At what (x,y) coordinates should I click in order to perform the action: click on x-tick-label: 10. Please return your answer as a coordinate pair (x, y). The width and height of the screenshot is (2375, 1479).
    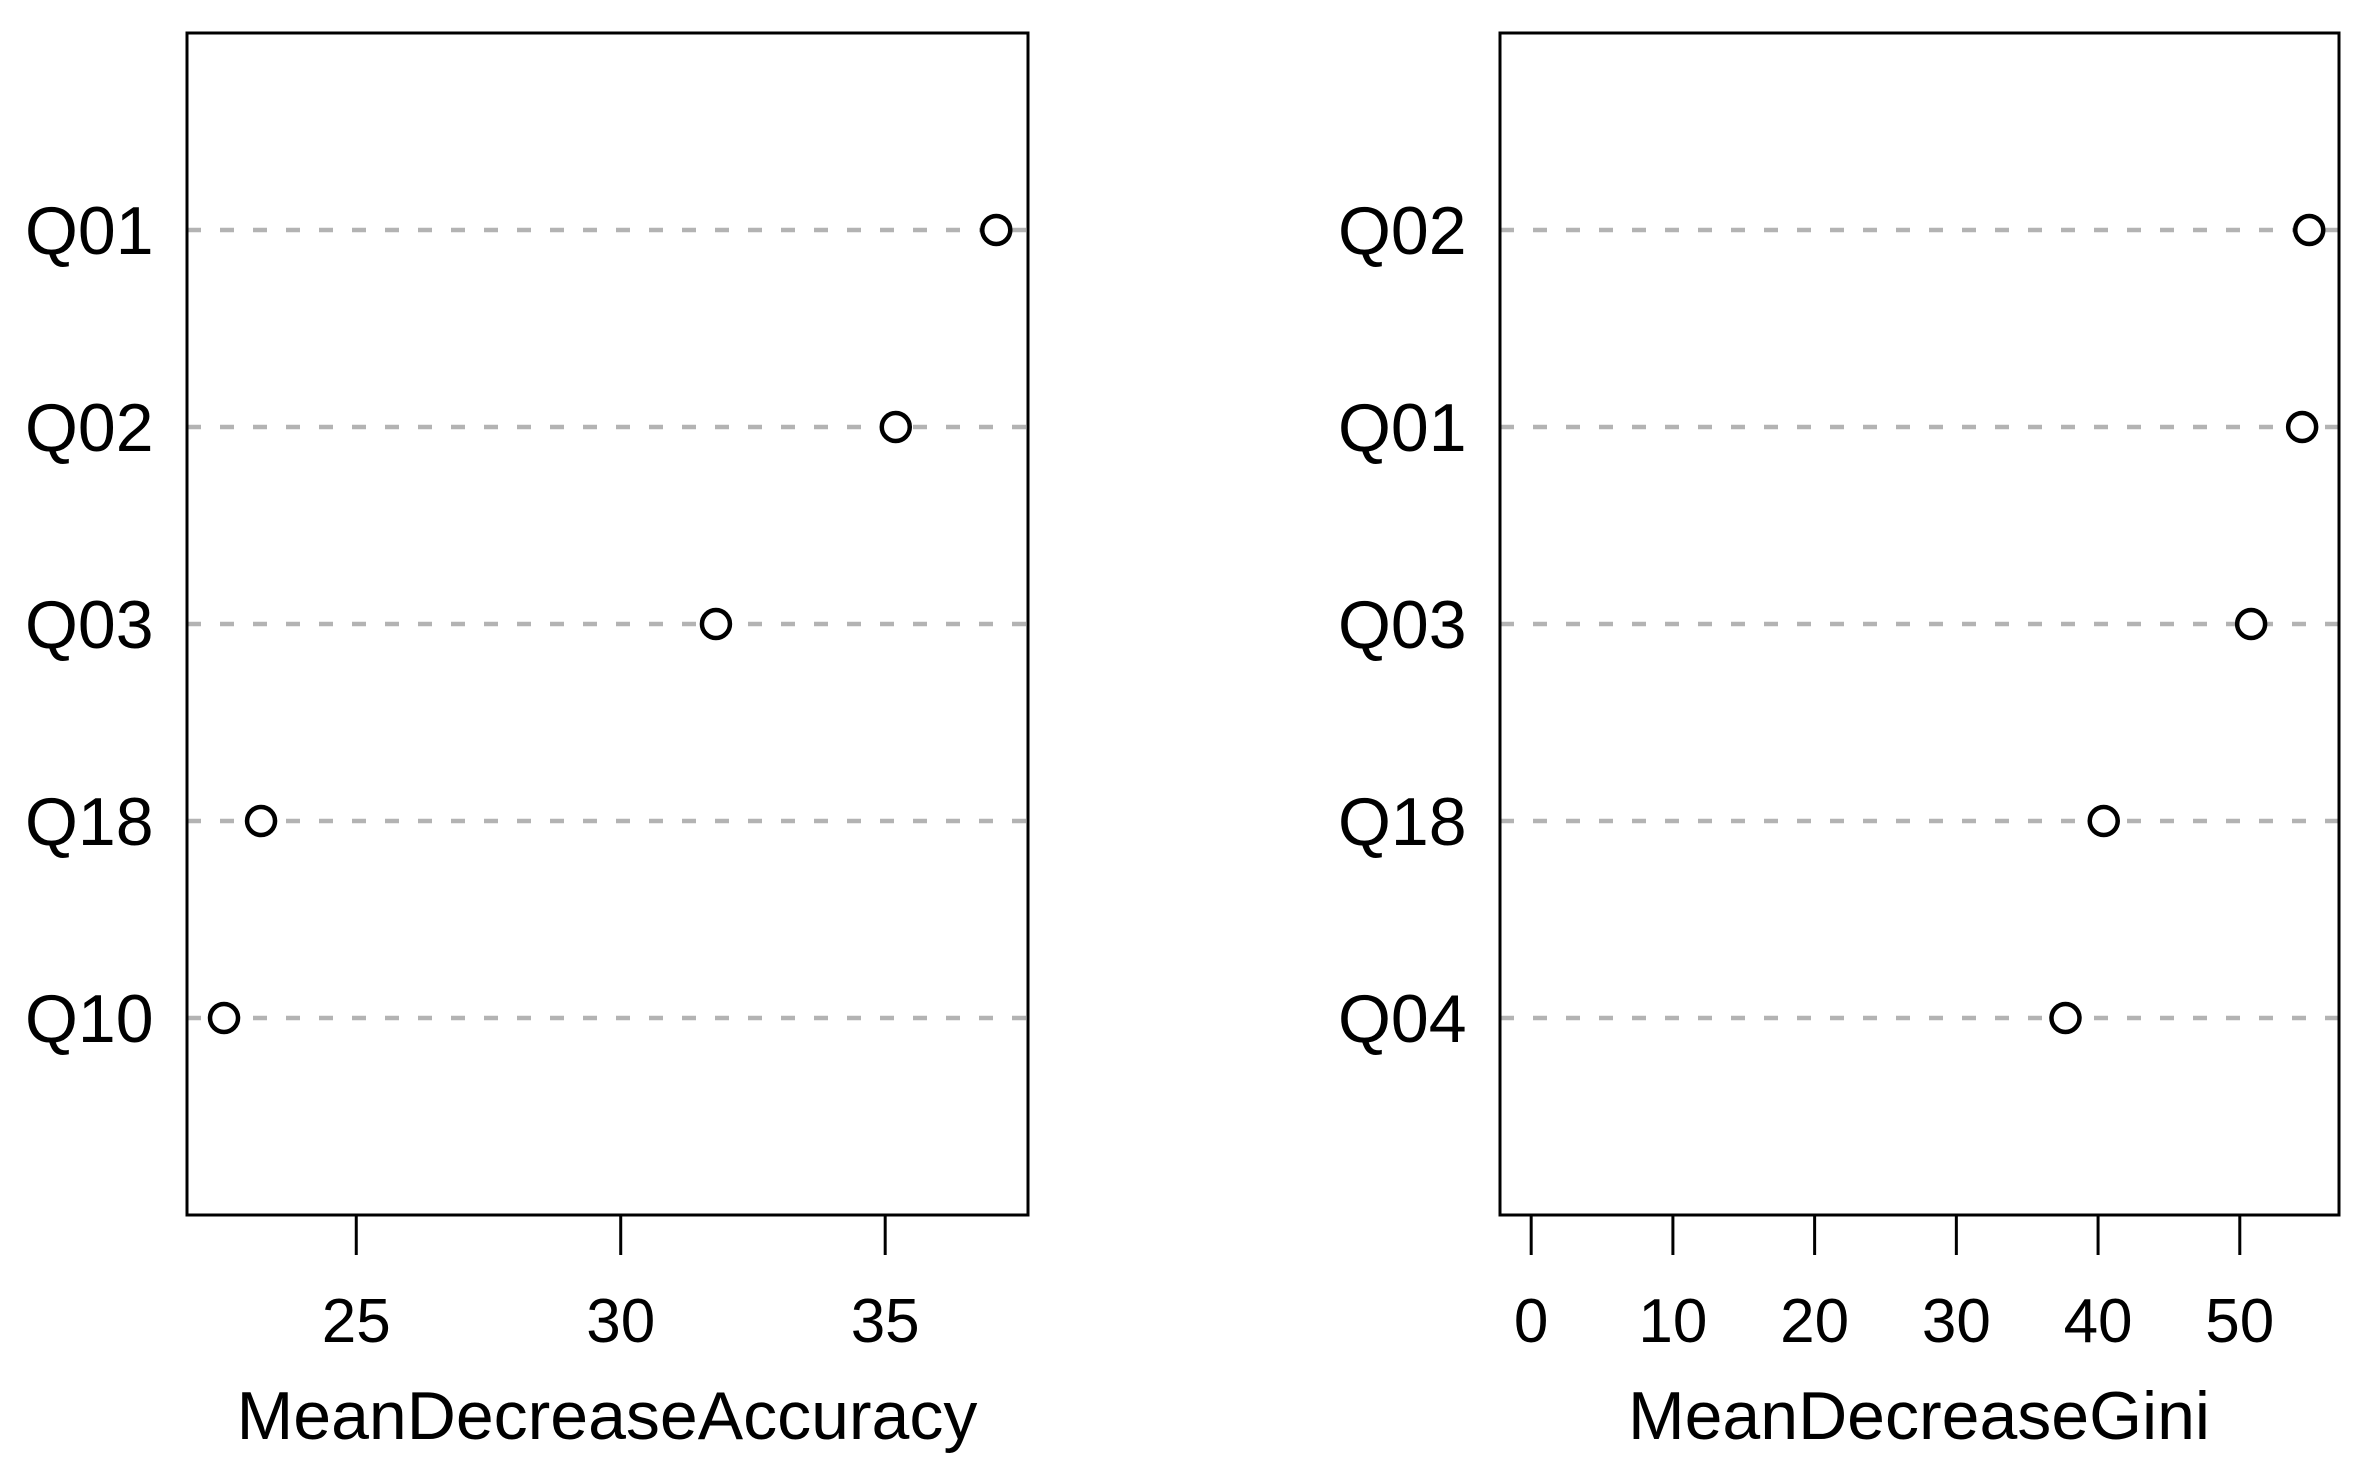
    Looking at the image, I should click on (1672, 1321).